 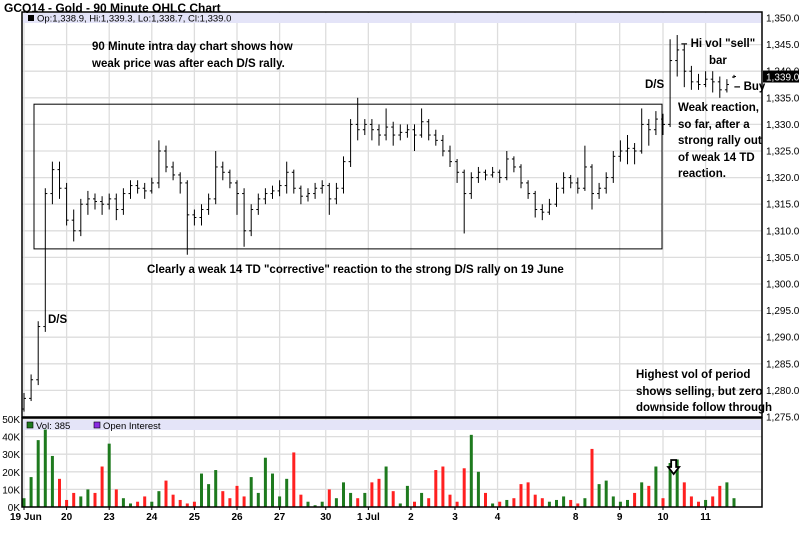 I want to click on price-tick-label: 1,285.0, so click(x=783, y=364).